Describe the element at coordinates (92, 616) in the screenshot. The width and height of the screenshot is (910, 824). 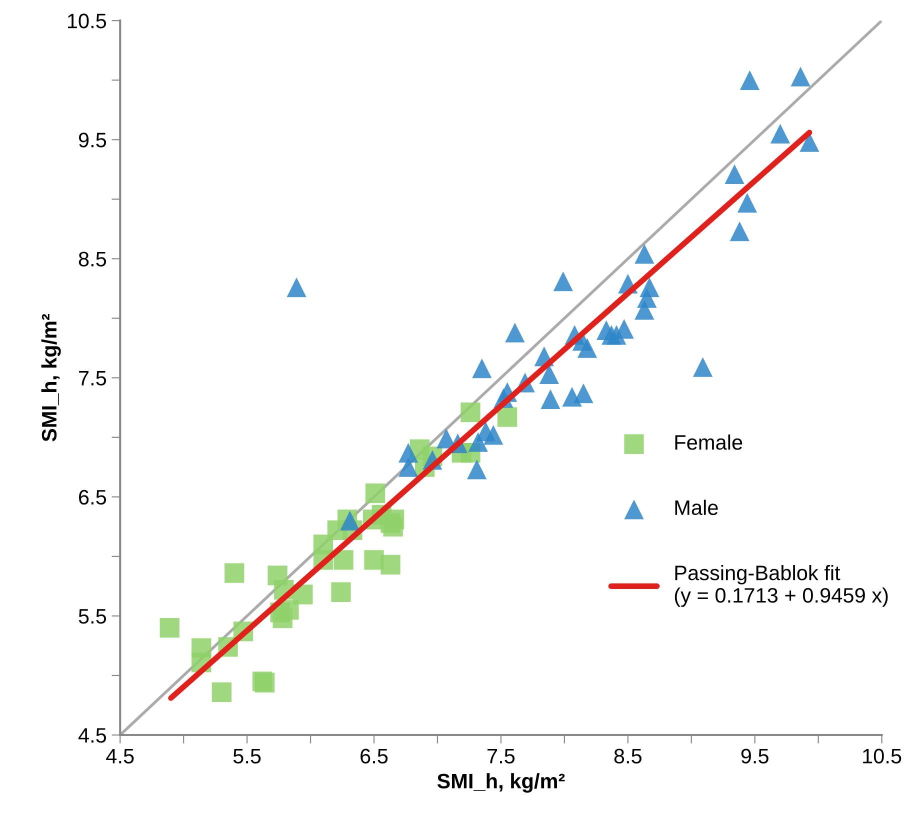
I see `y-tick-label: 5.5` at that location.